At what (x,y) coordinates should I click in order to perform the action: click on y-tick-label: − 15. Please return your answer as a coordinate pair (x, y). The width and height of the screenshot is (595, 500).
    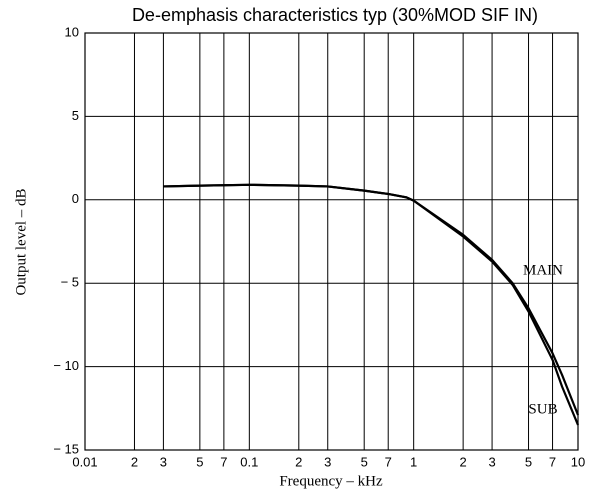
    Looking at the image, I should click on (66, 448).